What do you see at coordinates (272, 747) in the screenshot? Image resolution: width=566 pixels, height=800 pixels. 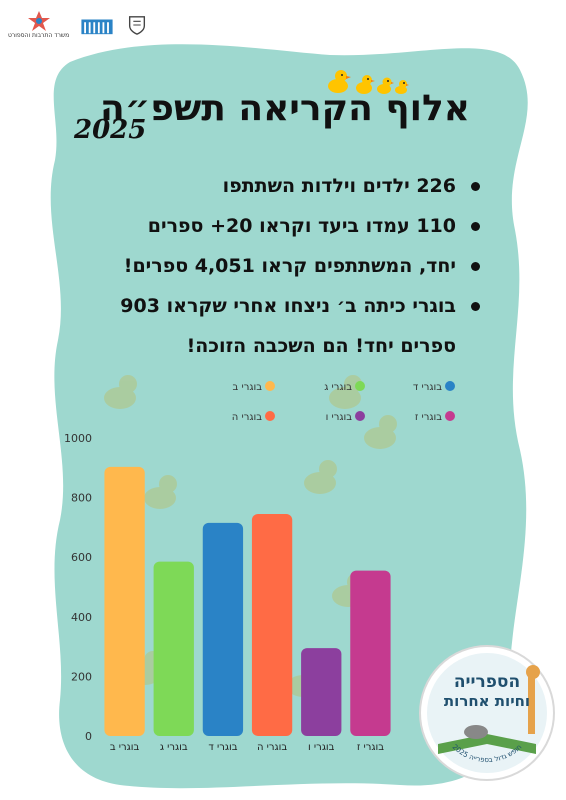 I see `x-tick-label: בוגרי ה` at bounding box center [272, 747].